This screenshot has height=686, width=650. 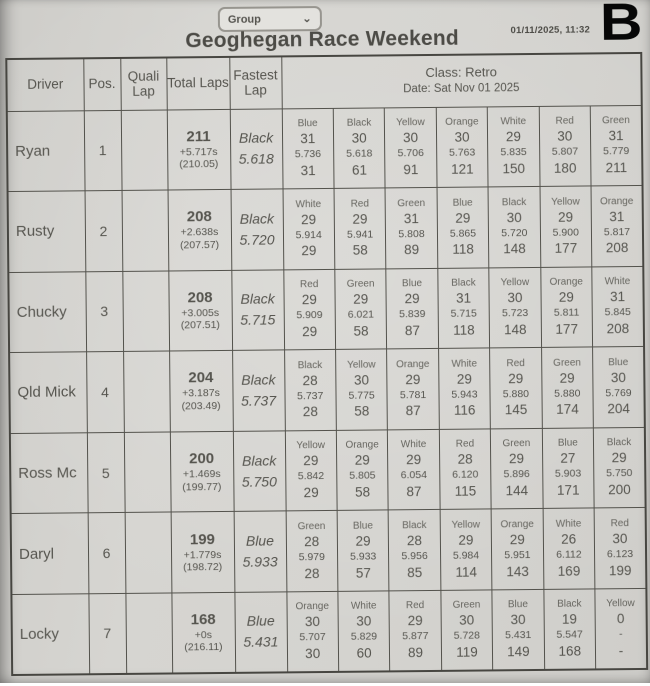 I want to click on segment-best-time: 5.933, so click(x=363, y=557).